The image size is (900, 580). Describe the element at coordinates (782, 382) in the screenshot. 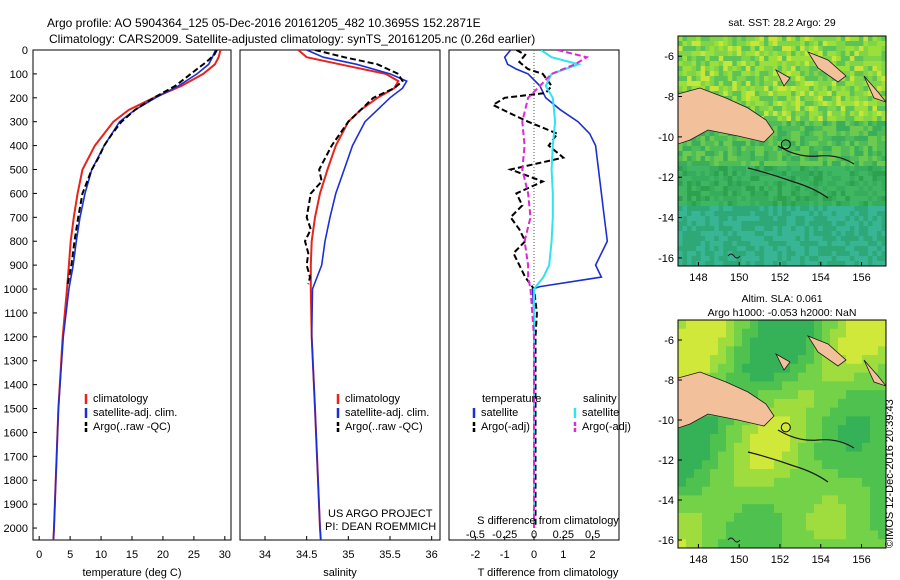

I see `land-mass` at that location.